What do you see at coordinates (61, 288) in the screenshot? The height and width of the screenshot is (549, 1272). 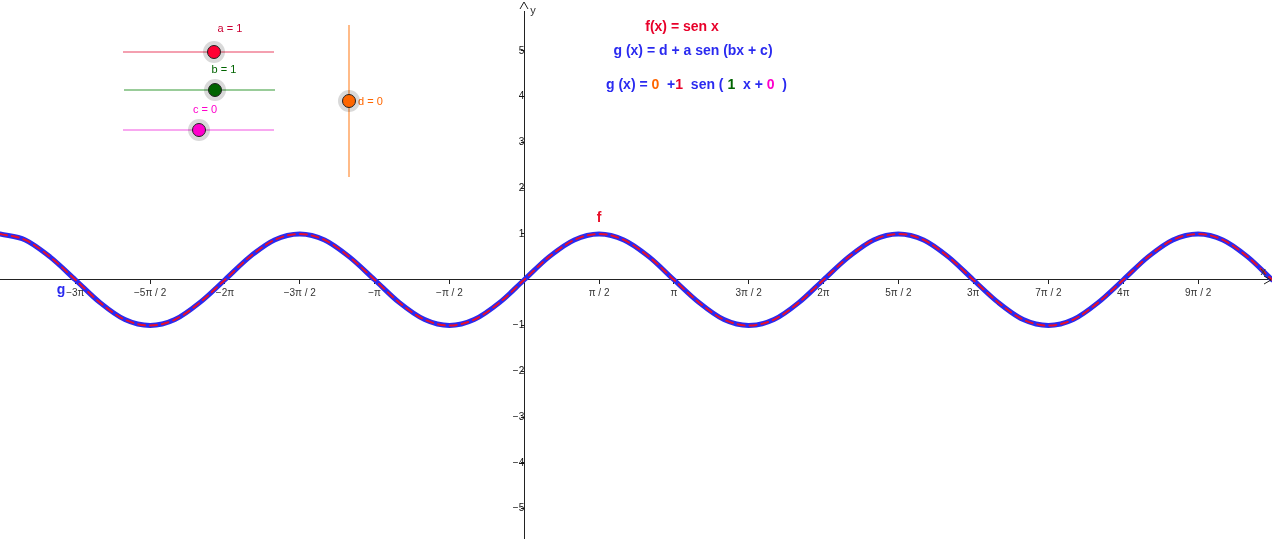 I see `series-label: g` at bounding box center [61, 288].